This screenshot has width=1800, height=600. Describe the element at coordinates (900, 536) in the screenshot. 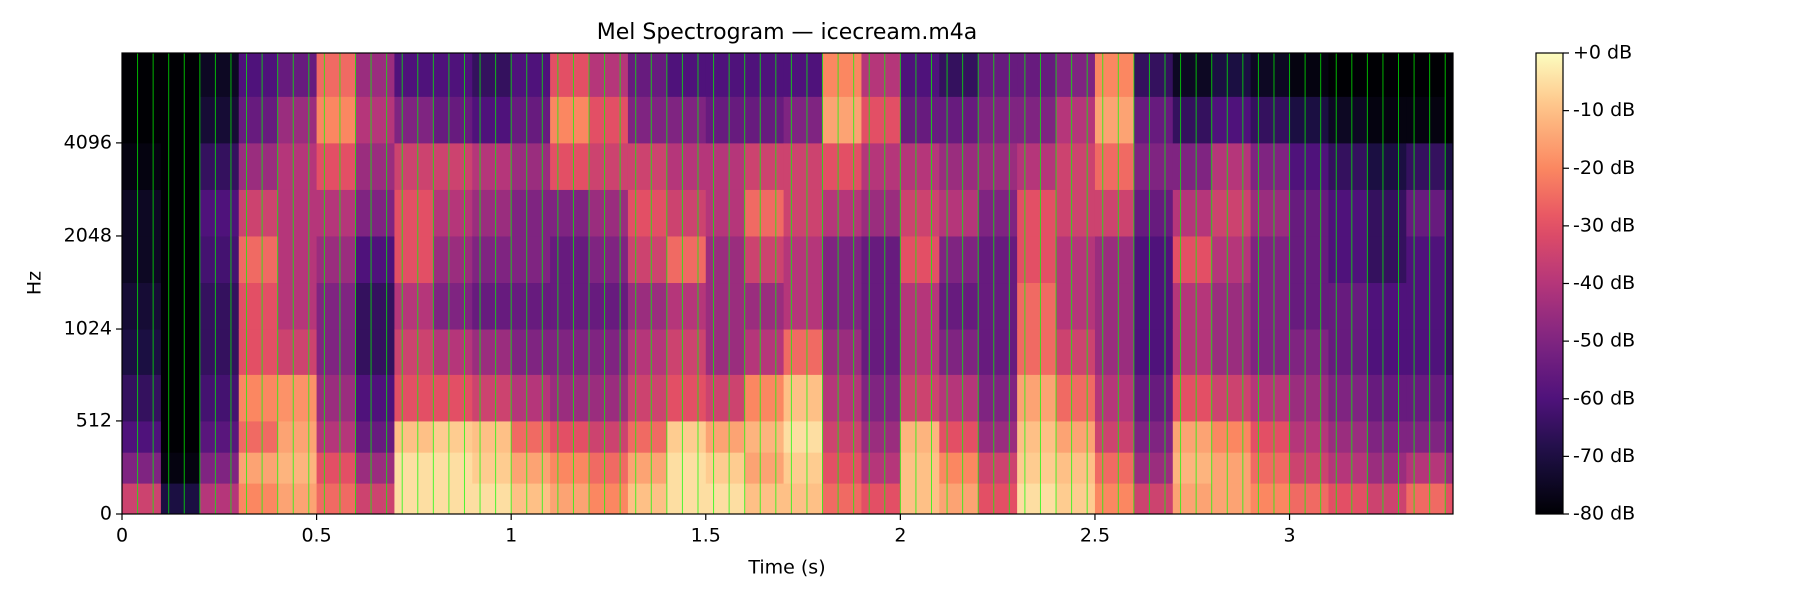

I see `x-tick-label: 2` at that location.